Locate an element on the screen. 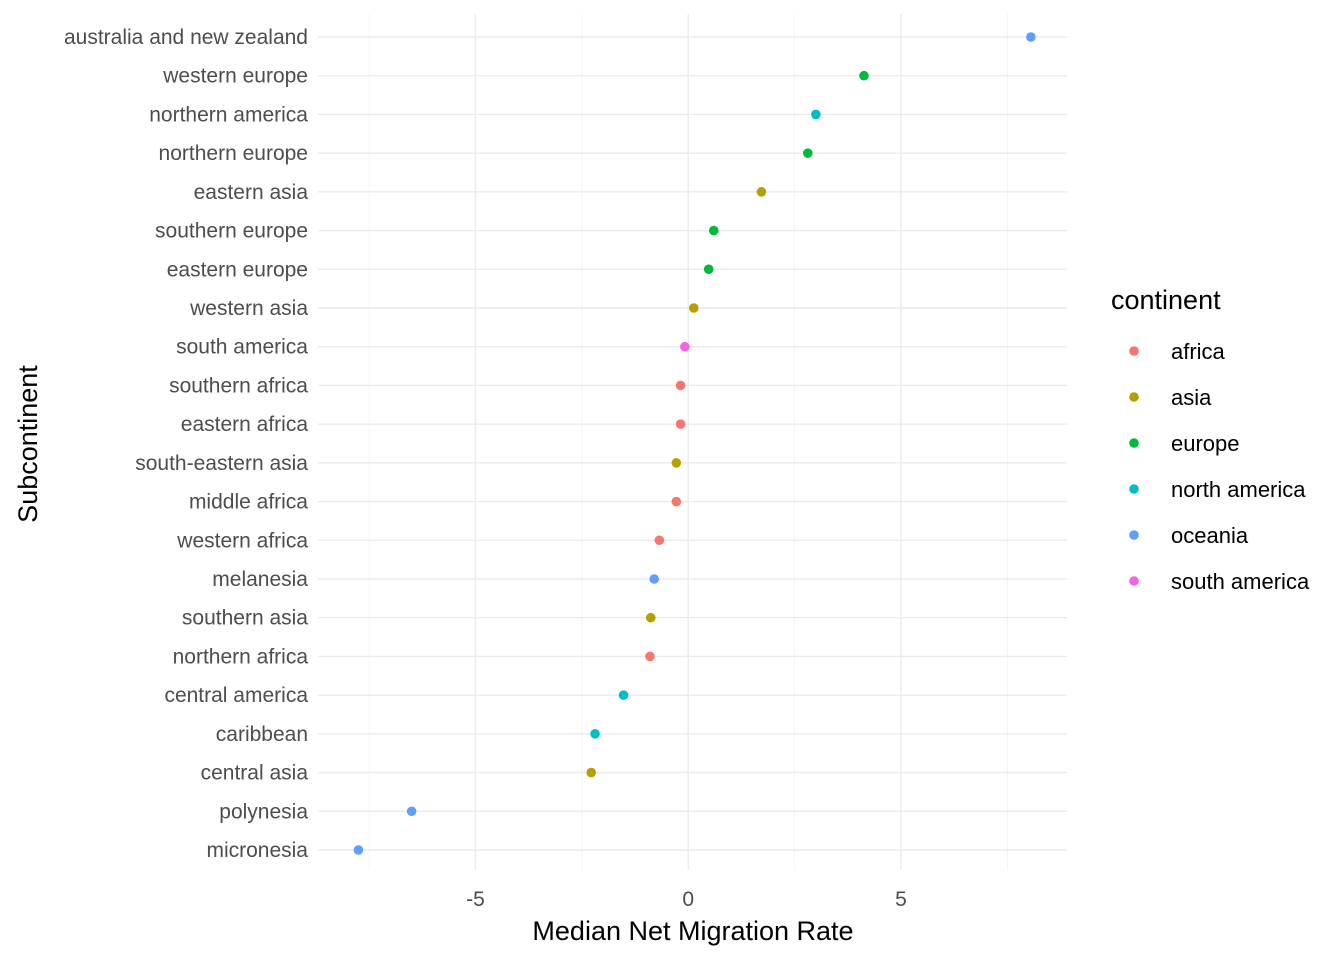 Image resolution: width=1344 pixels, height=960 pixels. y-tick-label: western asia is located at coordinates (248, 308).